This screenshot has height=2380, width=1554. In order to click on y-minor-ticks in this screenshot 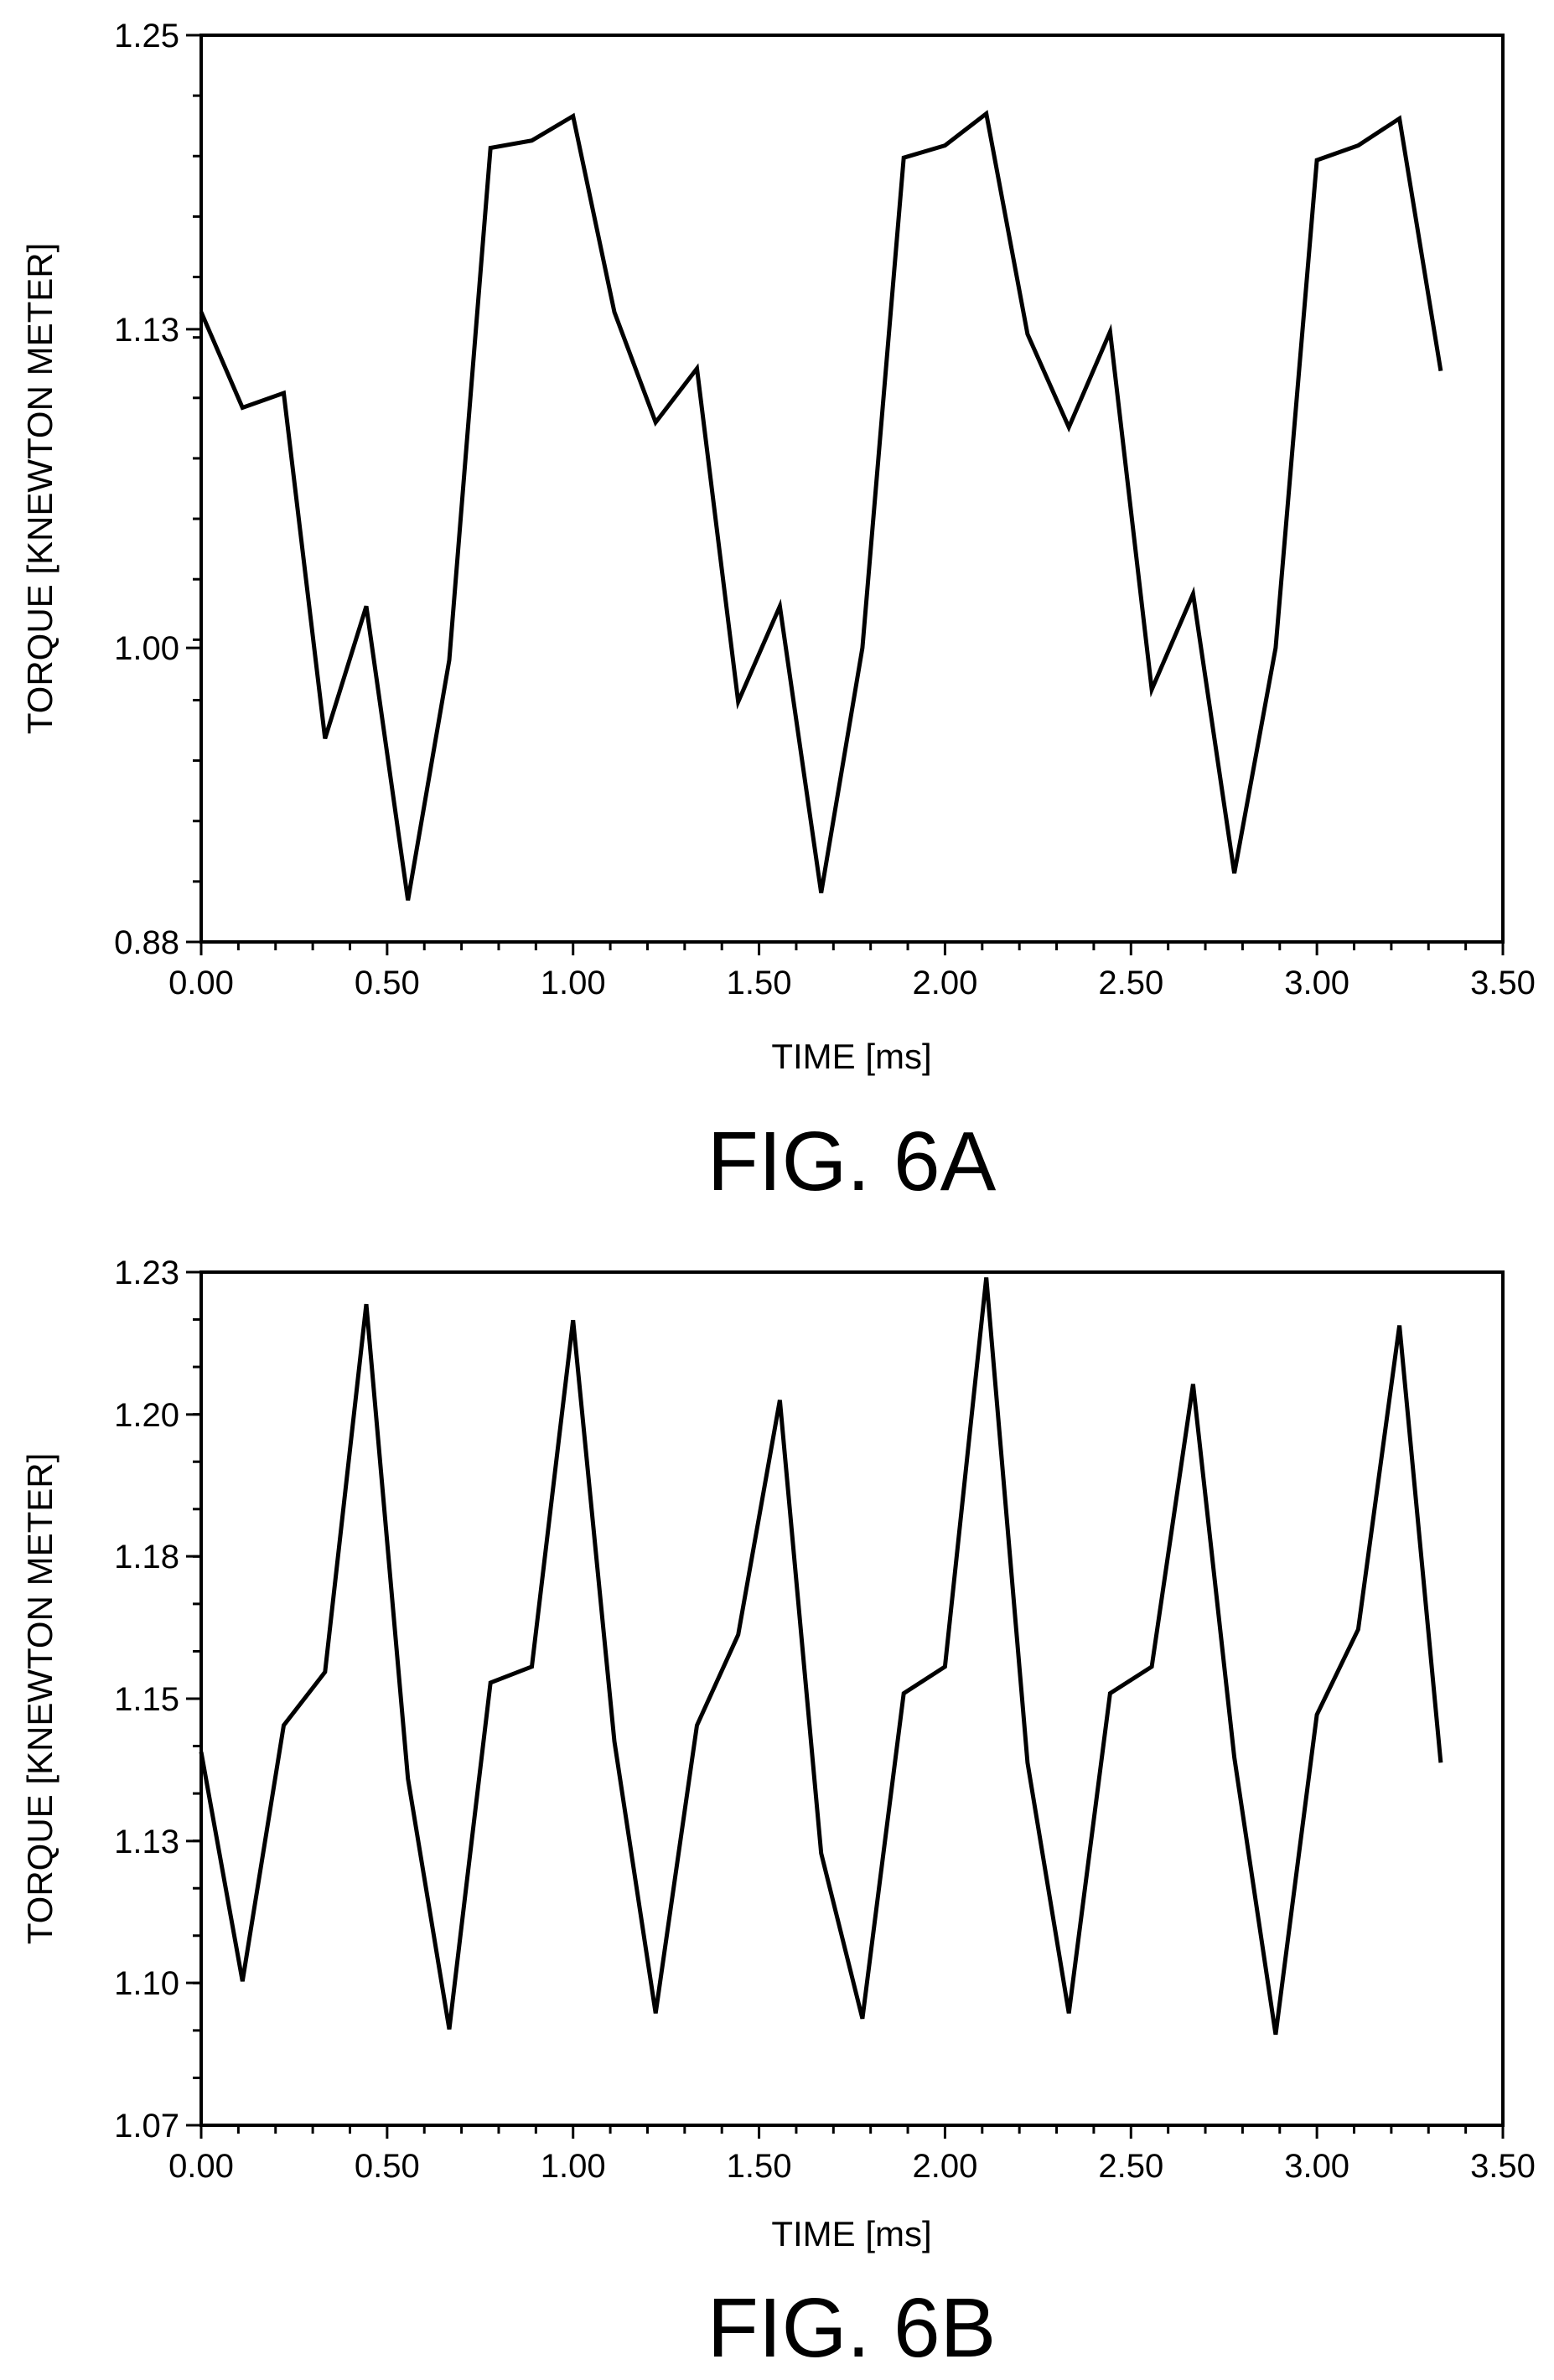, I will do `click(193, 1698)`.